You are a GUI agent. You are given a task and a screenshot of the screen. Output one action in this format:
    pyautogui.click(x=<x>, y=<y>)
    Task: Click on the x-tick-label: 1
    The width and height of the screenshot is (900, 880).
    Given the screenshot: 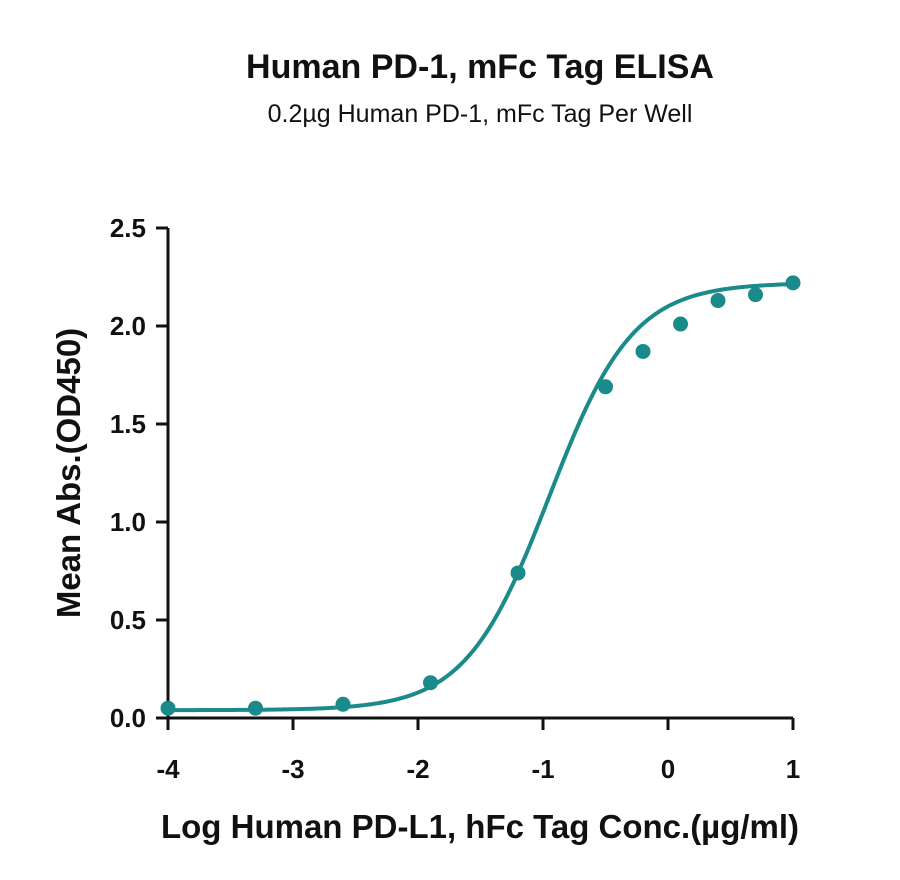 What is the action you would take?
    pyautogui.click(x=793, y=769)
    